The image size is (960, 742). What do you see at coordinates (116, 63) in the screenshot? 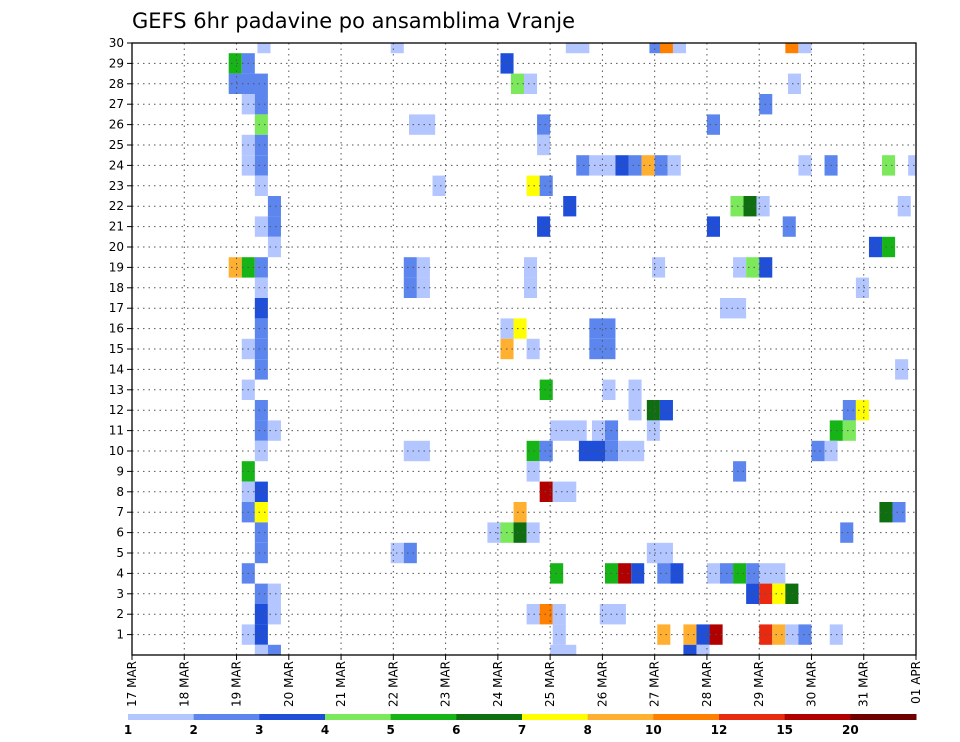
I see `y-tick-label: 29` at bounding box center [116, 63].